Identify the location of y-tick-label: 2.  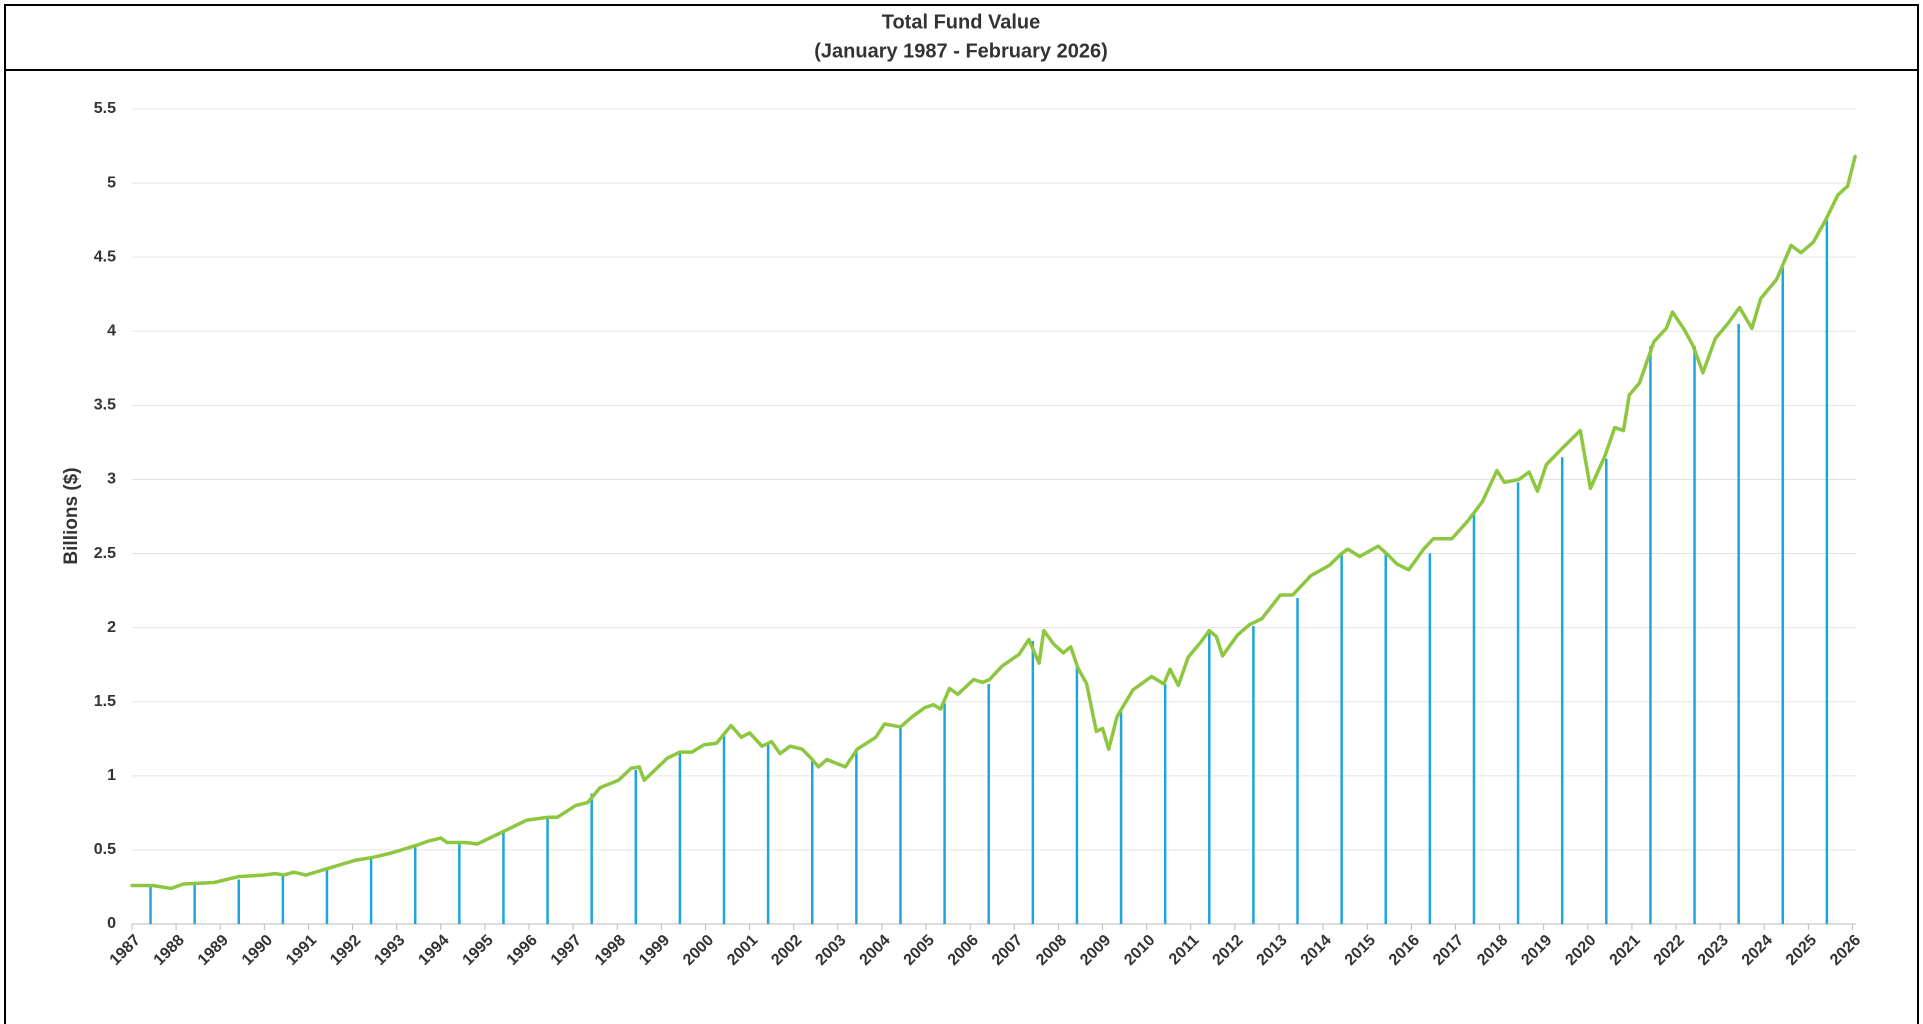
(111, 627).